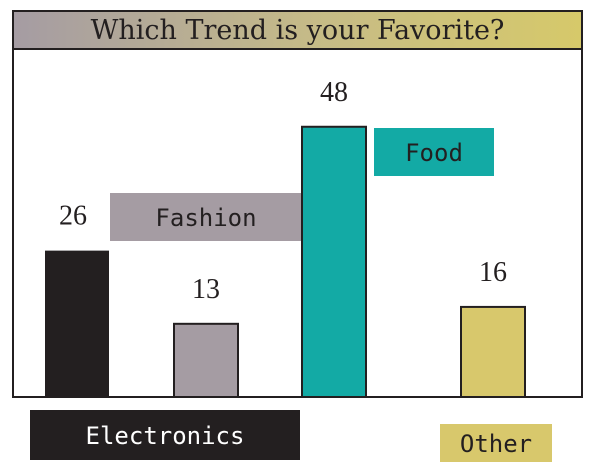 Image resolution: width=595 pixels, height=462 pixels. I want to click on chart-title: Which Trend is your Favorite?, so click(297, 30).